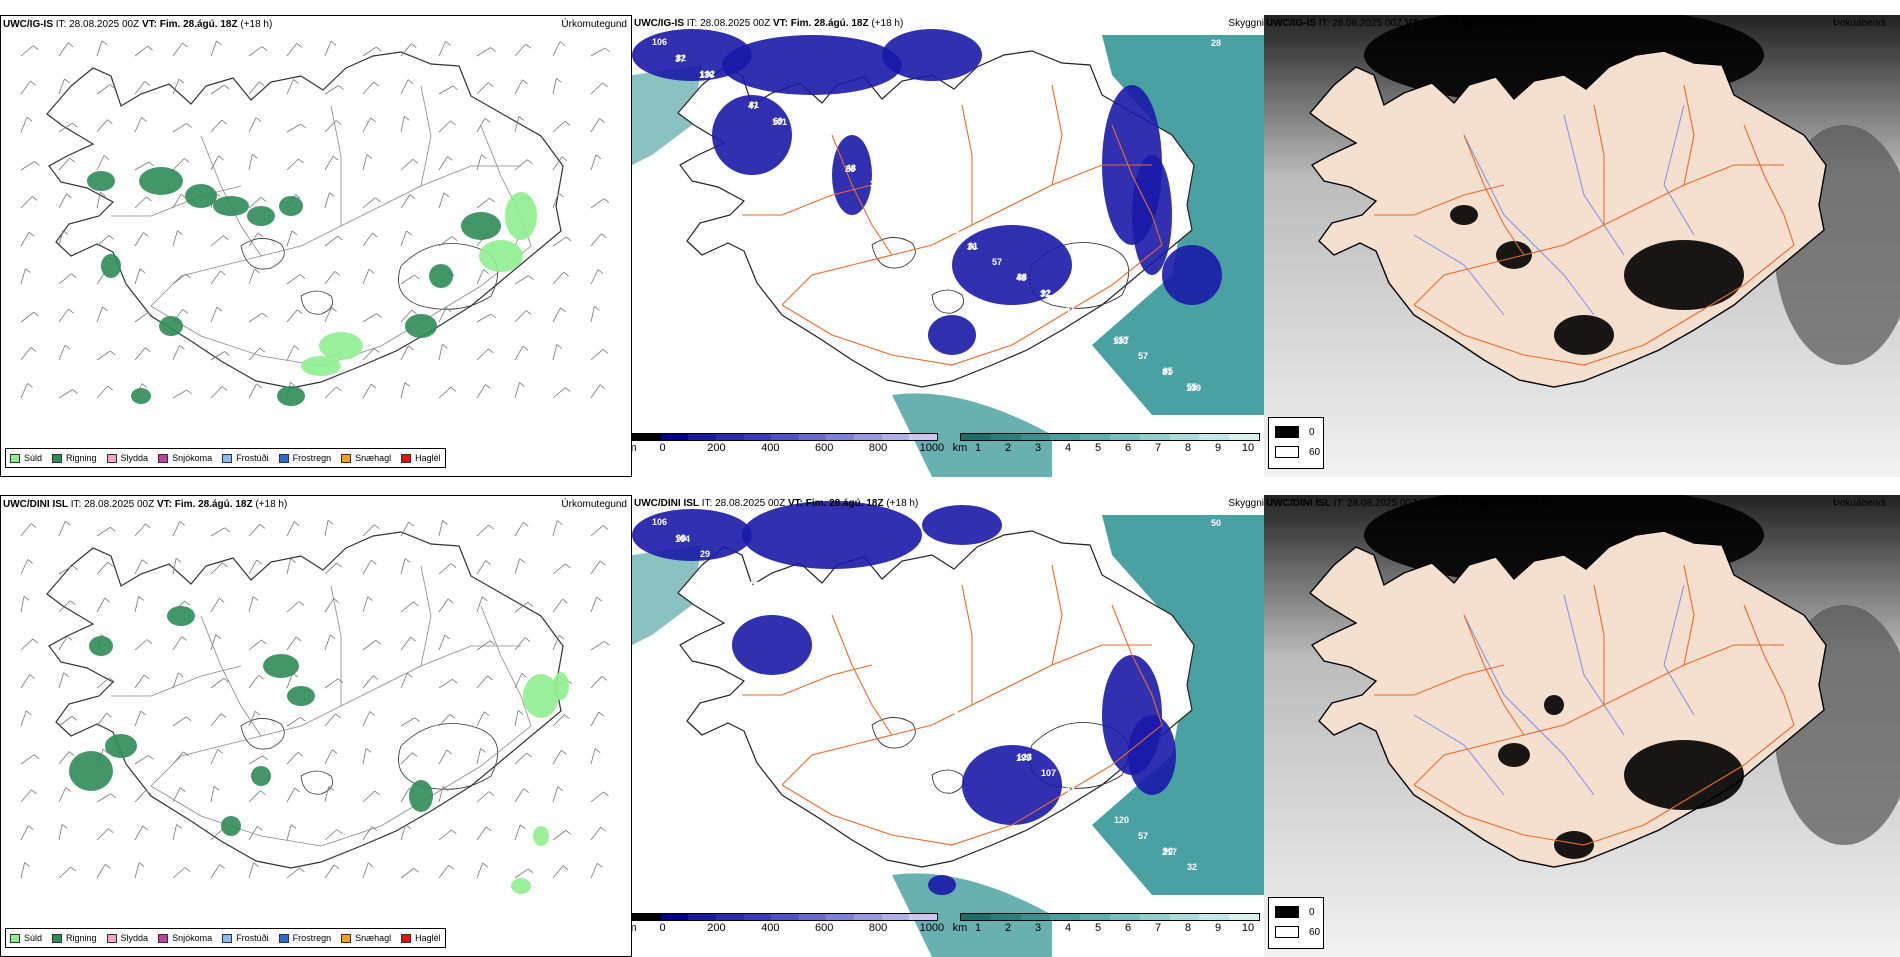  What do you see at coordinates (1193, 388) in the screenshot?
I see `ceiling-label: 139` at bounding box center [1193, 388].